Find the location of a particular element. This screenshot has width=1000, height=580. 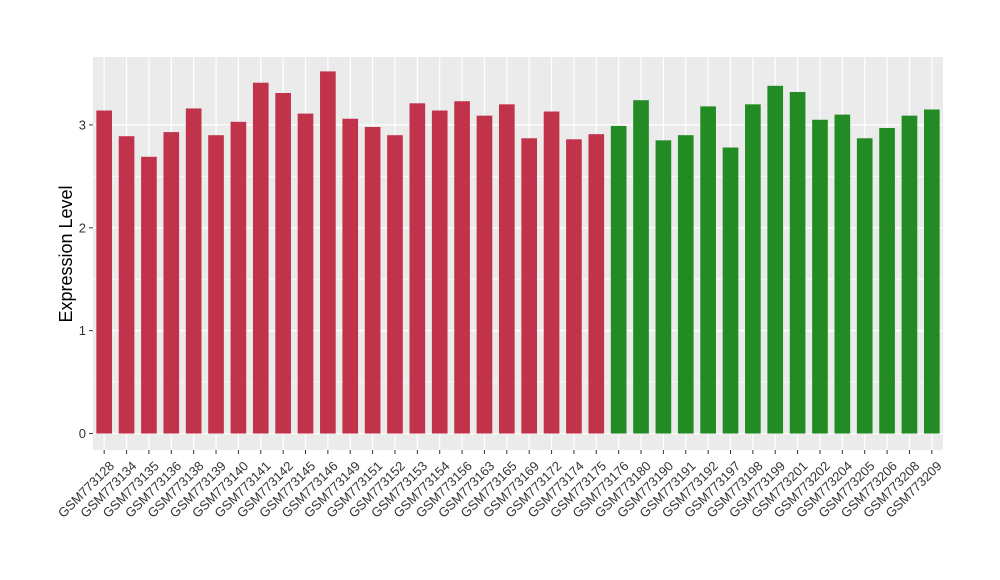

bar-GSM773192 is located at coordinates (708, 270).